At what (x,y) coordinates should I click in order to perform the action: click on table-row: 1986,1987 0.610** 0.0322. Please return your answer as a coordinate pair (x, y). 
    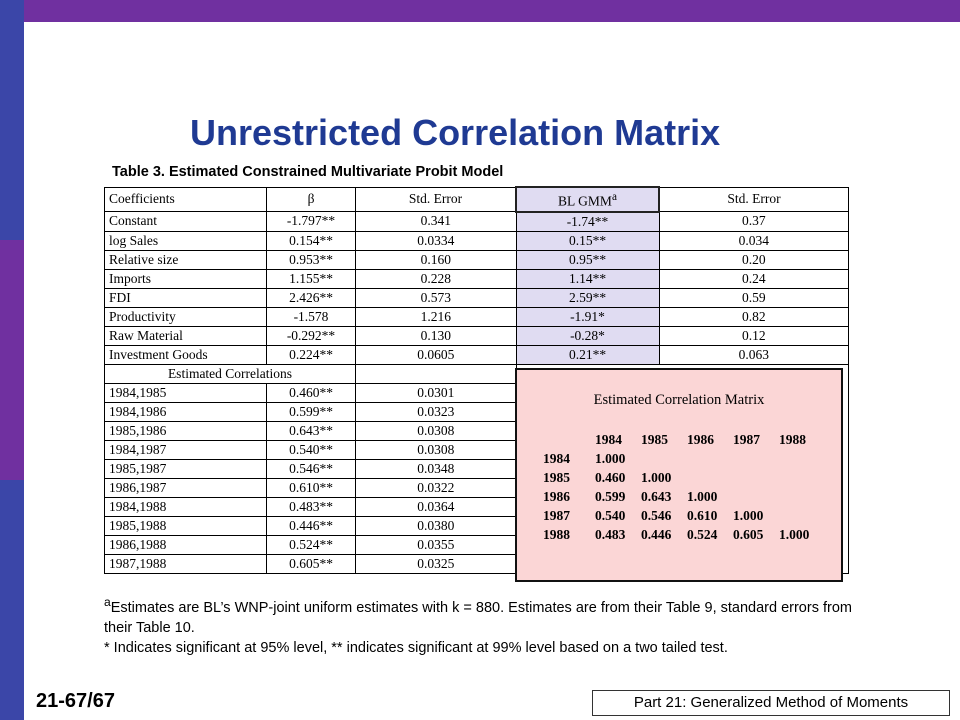
    Looking at the image, I should click on (476, 487).